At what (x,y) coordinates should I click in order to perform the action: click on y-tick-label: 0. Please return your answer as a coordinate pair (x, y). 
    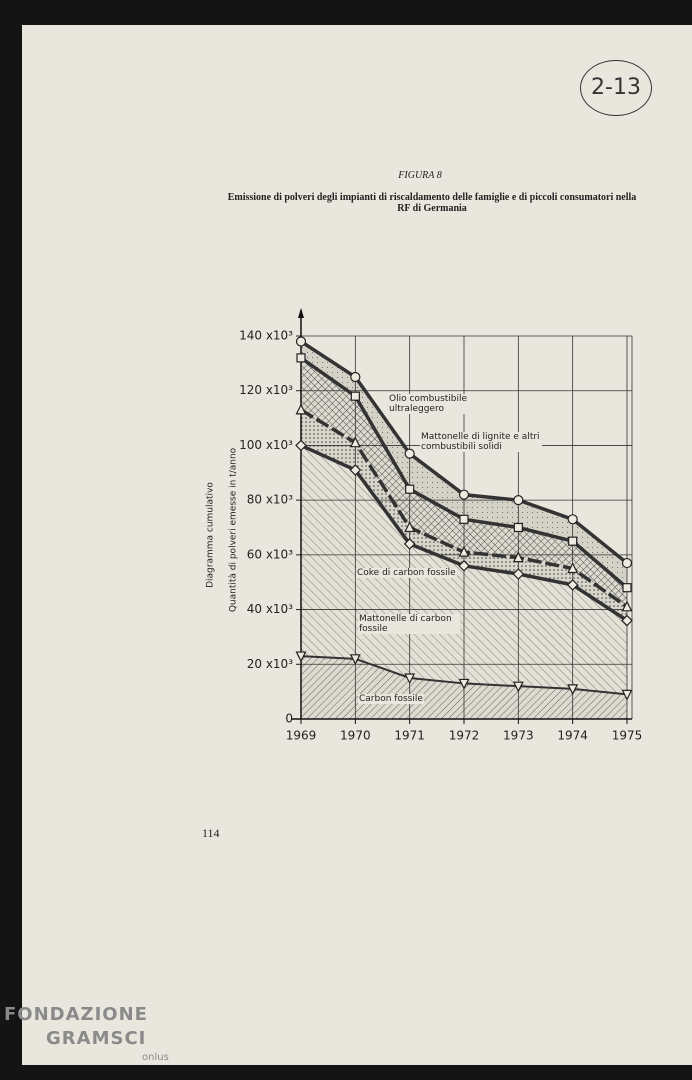
    Looking at the image, I should click on (289, 719).